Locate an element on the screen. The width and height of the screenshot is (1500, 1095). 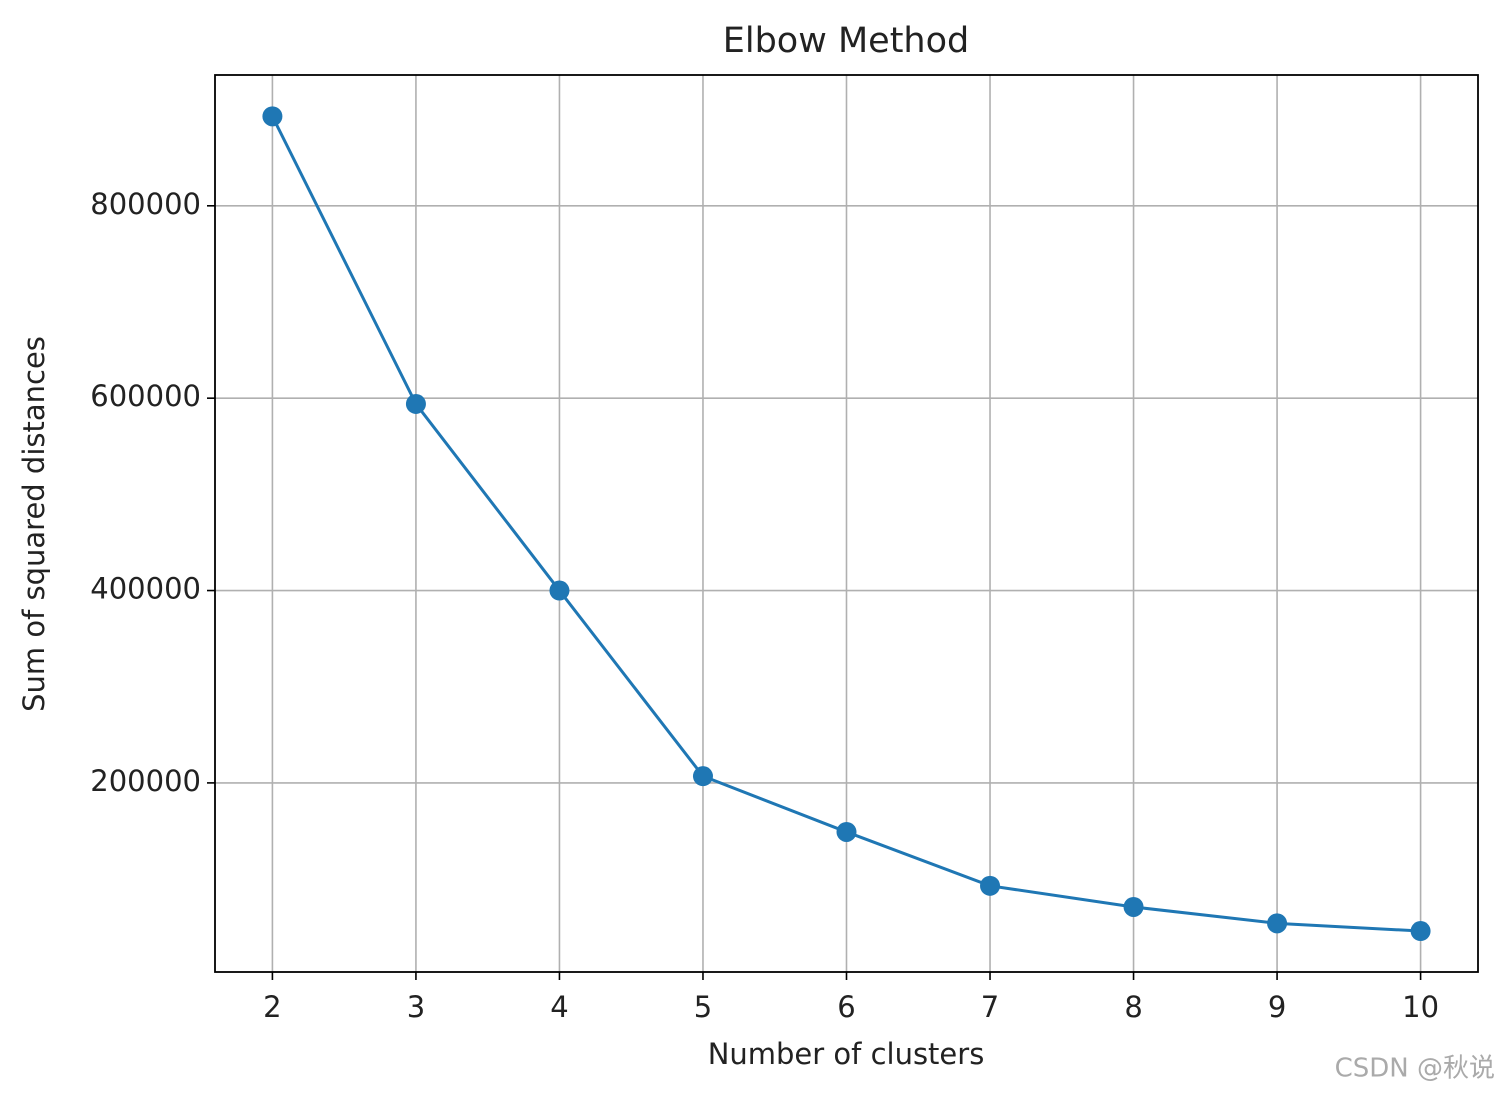
y-tick-label: 600000 is located at coordinates (145, 396).